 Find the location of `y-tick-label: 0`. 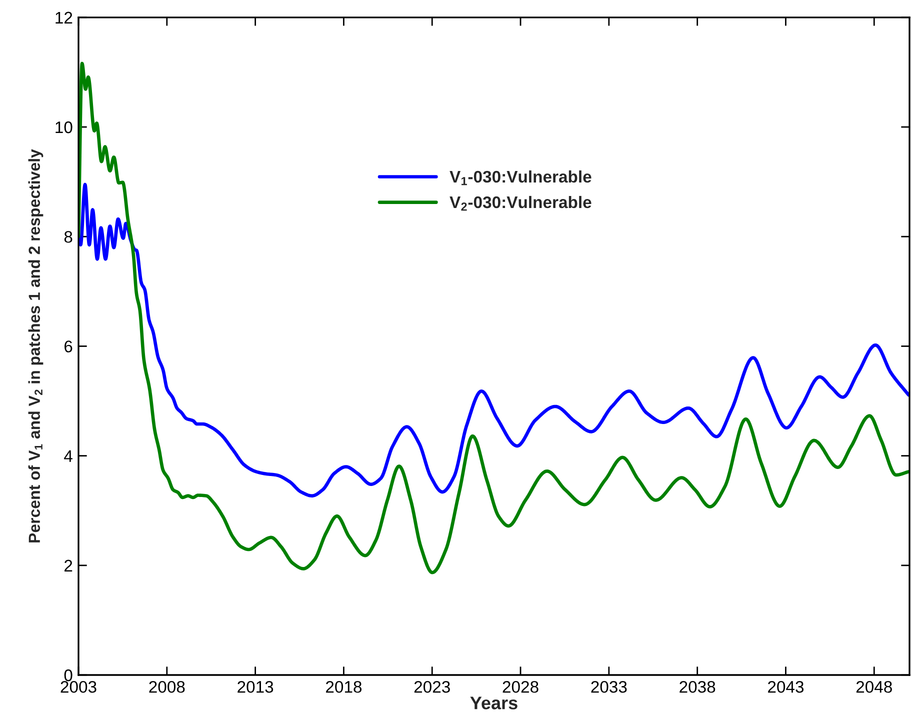

y-tick-label: 0 is located at coordinates (68, 675).